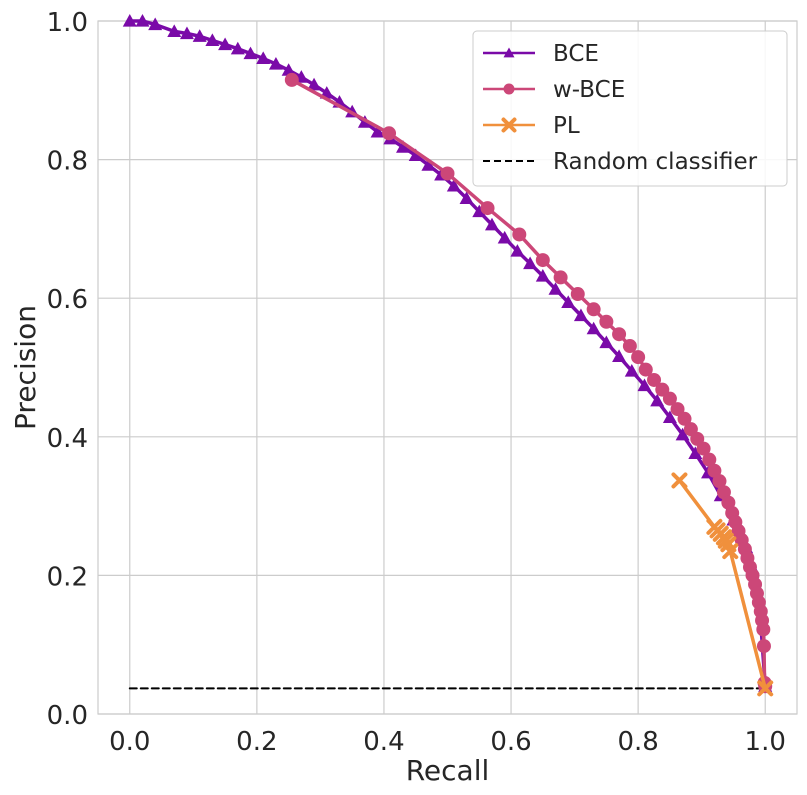 The height and width of the screenshot is (795, 807). I want to click on y-tick-label: 0.2, so click(67, 577).